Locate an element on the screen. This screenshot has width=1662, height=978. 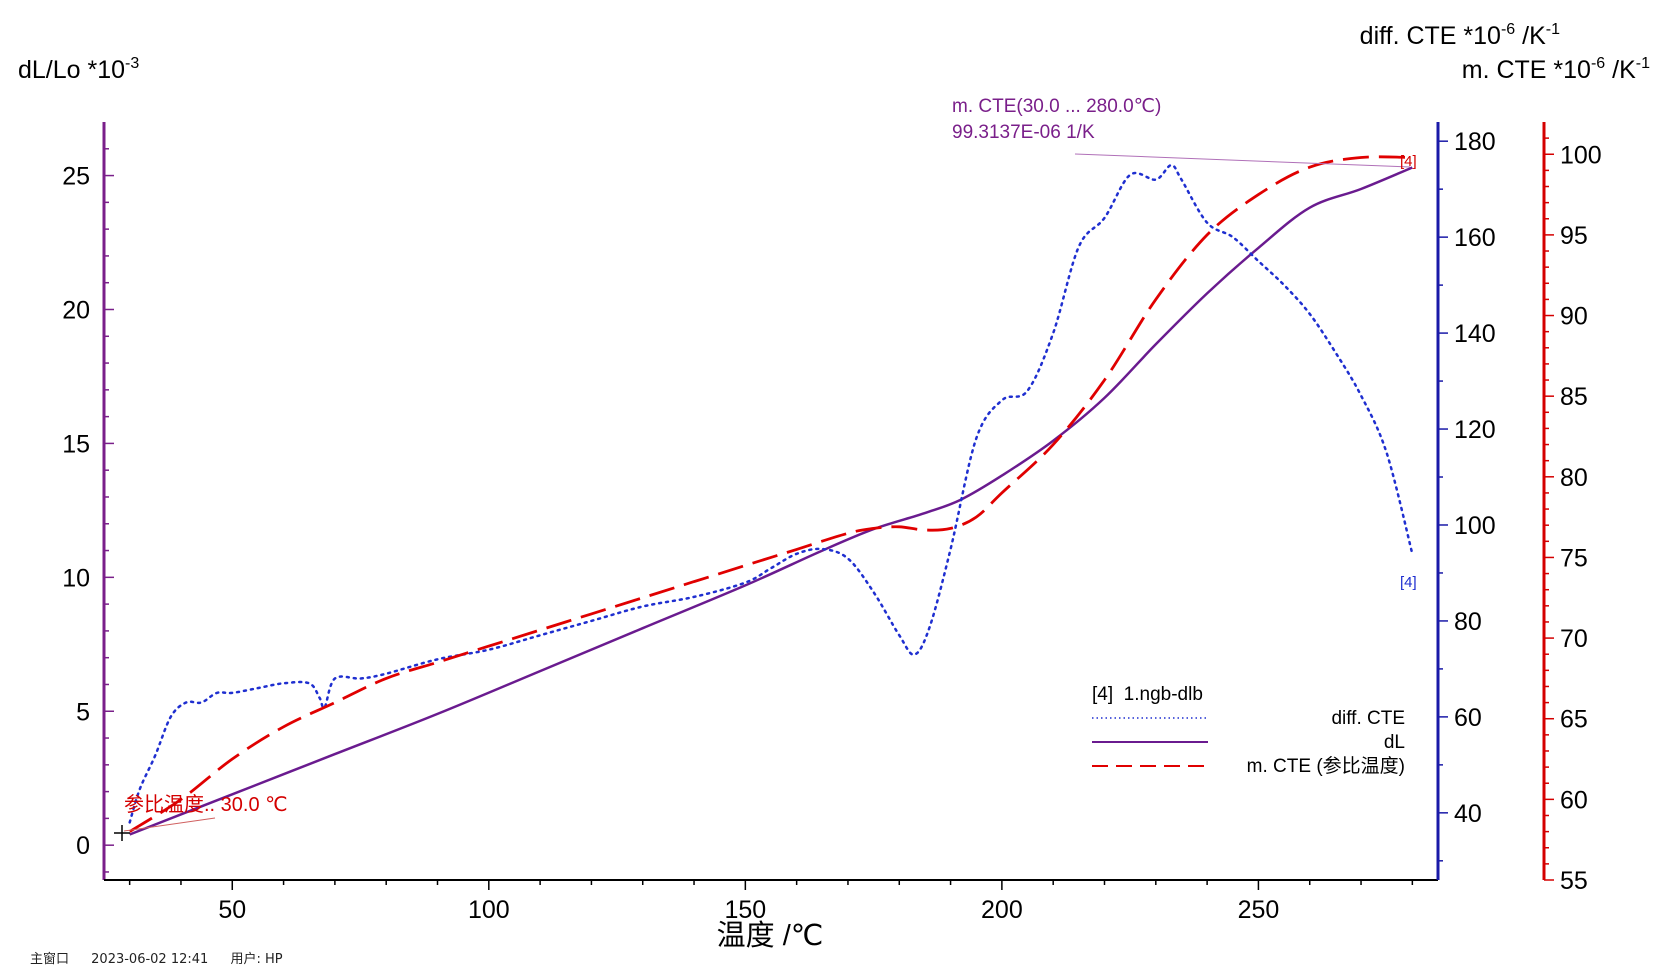
end-marker-blue: [4] is located at coordinates (1408, 582).